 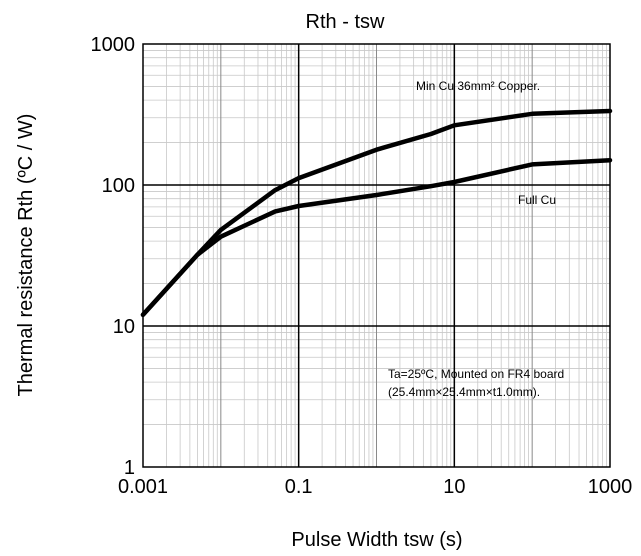 What do you see at coordinates (113, 45) in the screenshot?
I see `y-tick-label: 1000` at bounding box center [113, 45].